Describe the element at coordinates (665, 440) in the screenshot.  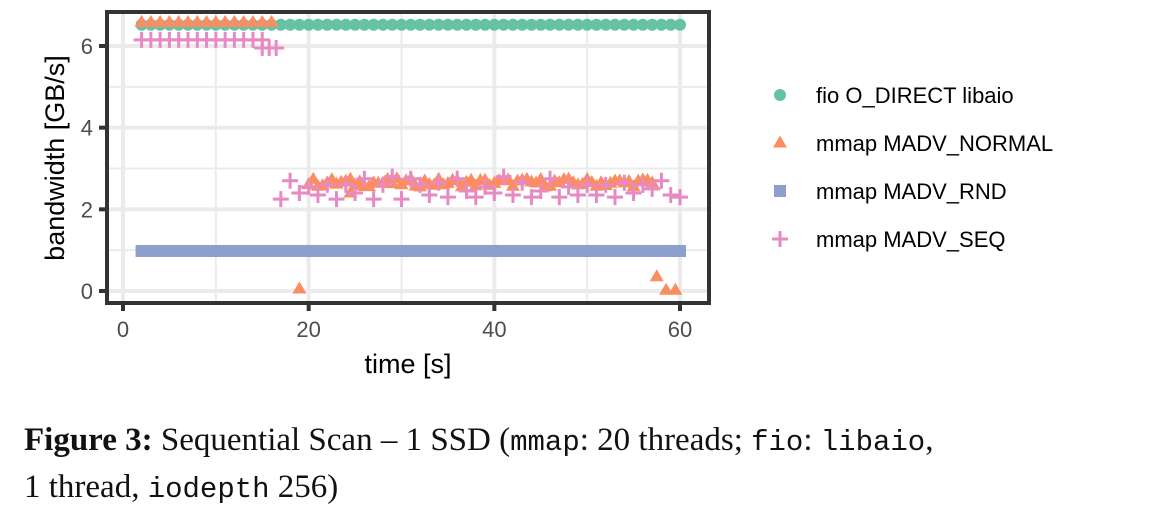
I see `caption-text: : 20 threads;` at that location.